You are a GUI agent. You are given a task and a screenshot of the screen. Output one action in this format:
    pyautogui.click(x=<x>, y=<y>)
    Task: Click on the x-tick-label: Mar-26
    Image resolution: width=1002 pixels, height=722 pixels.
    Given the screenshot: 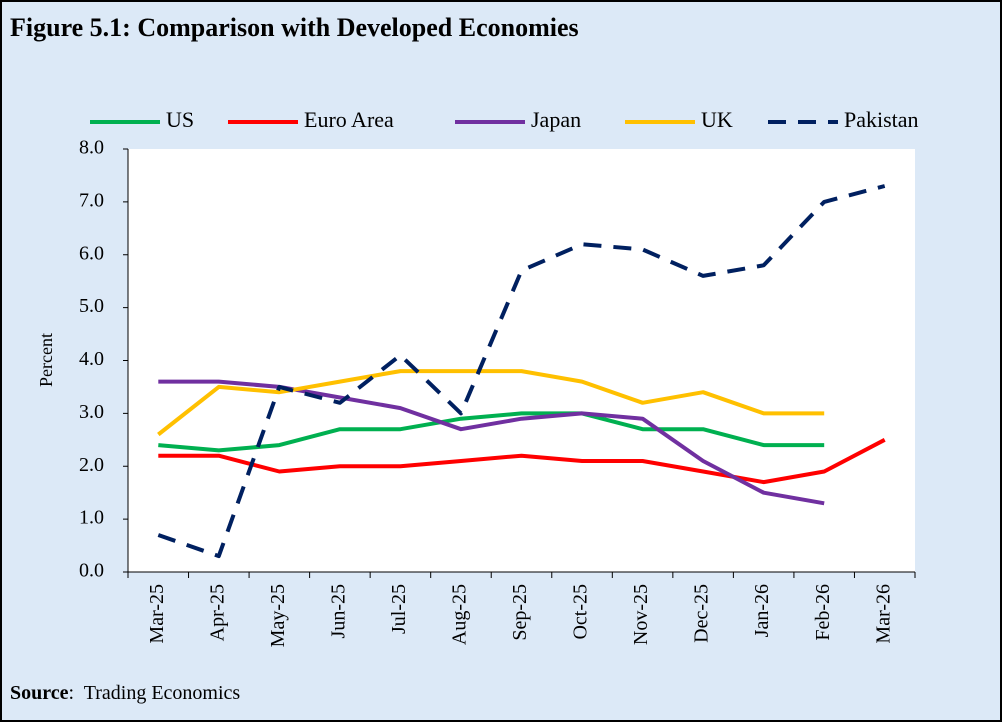 What is the action you would take?
    pyautogui.click(x=883, y=614)
    